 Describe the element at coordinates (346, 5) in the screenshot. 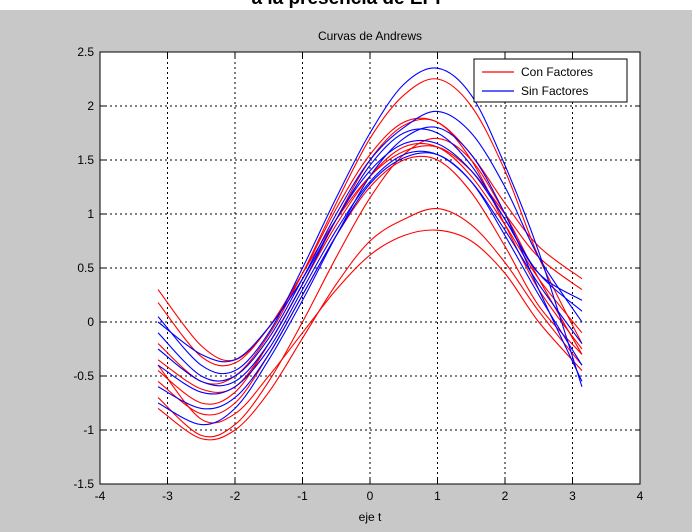

I see `page-title: a la presencia de EPI` at that location.